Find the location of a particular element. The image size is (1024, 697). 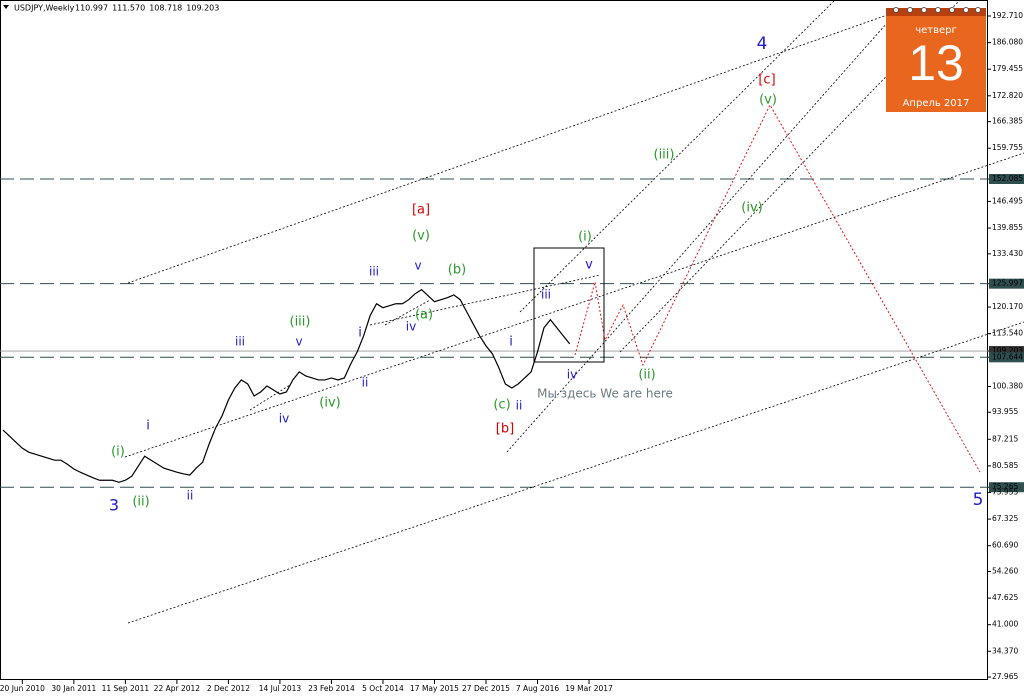

x-tick-label: 22 Apr 2012 is located at coordinates (177, 688).